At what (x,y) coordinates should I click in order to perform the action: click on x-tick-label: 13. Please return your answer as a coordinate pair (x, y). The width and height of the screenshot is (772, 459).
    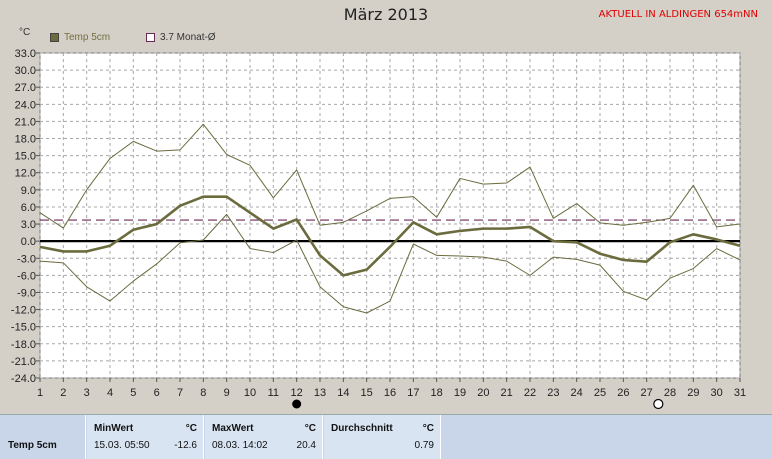
    Looking at the image, I should click on (320, 393).